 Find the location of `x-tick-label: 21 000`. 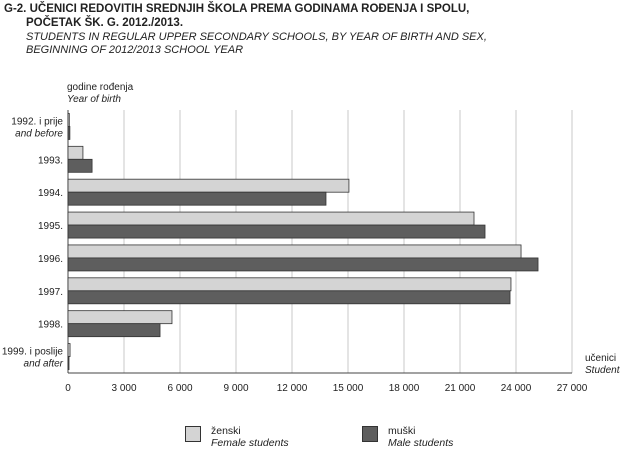

x-tick-label: 21 000 is located at coordinates (460, 388).